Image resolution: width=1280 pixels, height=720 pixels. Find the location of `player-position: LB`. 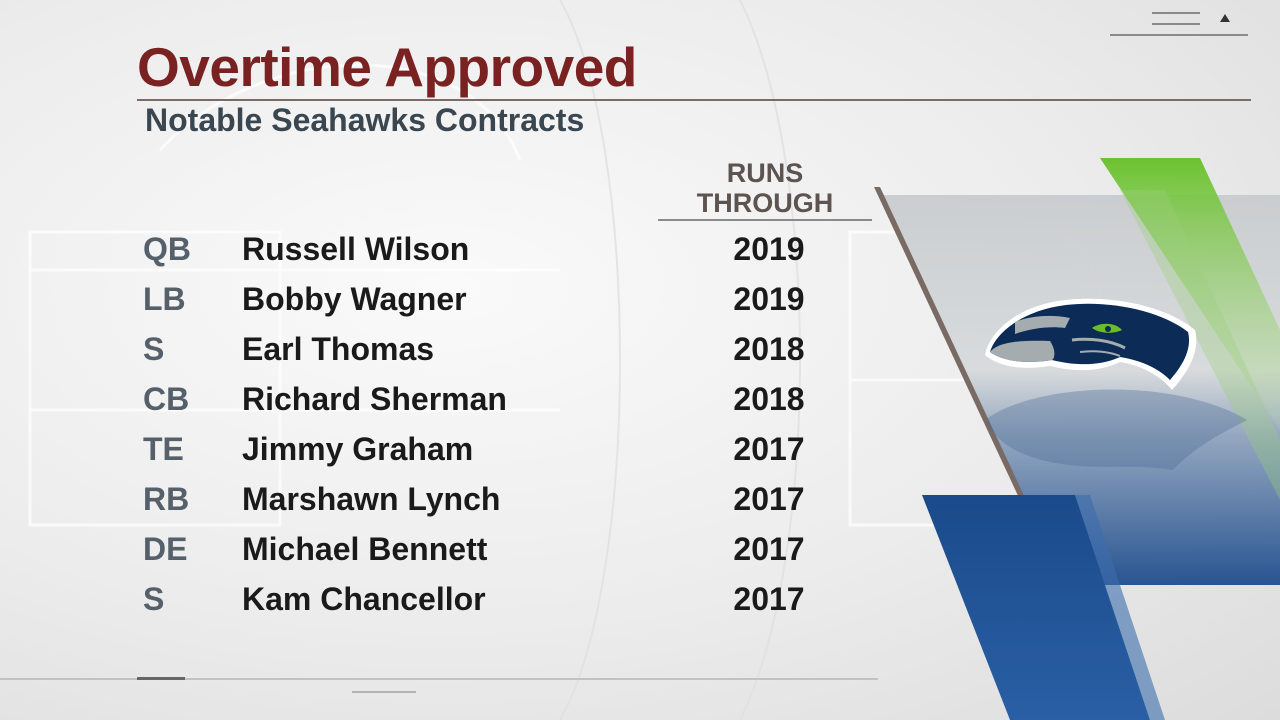

player-position: LB is located at coordinates (164, 299).